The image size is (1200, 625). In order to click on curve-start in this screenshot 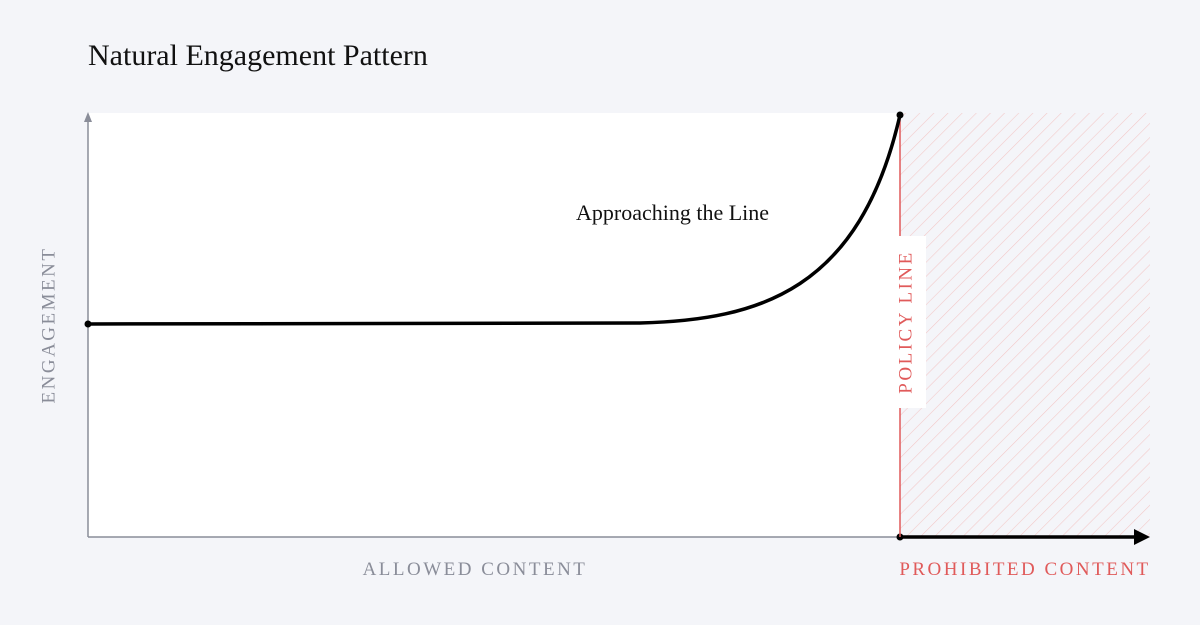, I will do `click(88, 324)`.